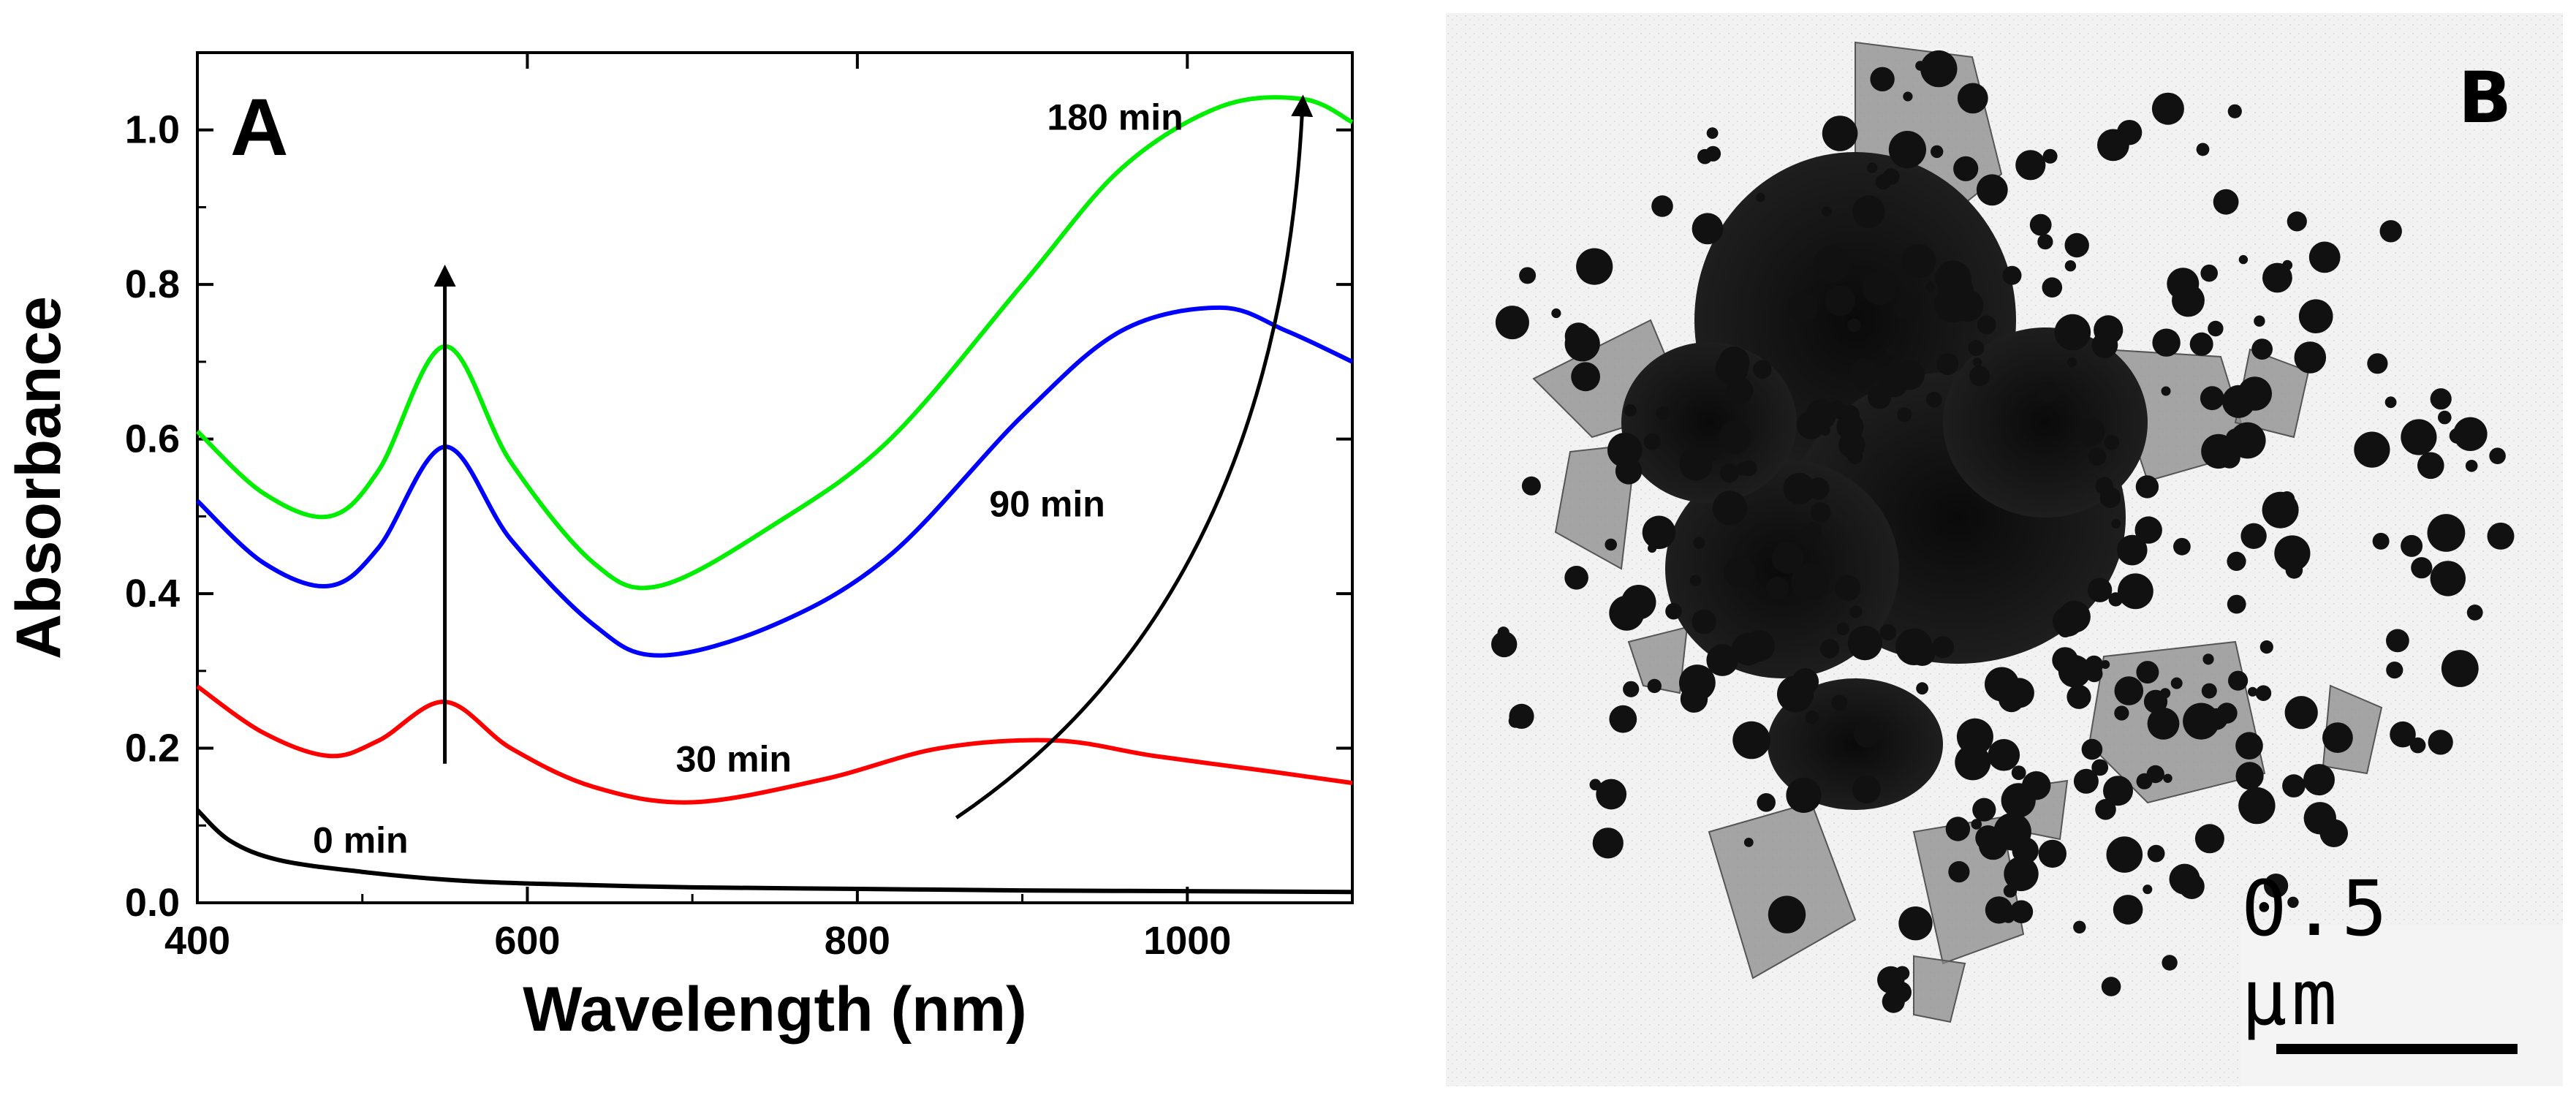 The width and height of the screenshot is (2576, 1106). What do you see at coordinates (197, 941) in the screenshot?
I see `x-tick-label: 400` at bounding box center [197, 941].